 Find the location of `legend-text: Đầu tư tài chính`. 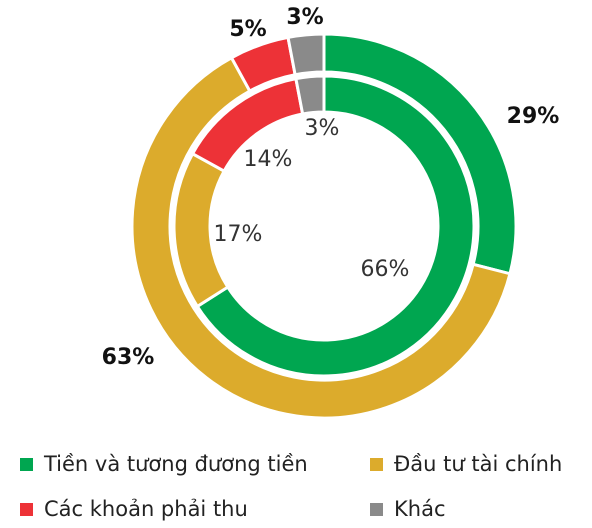

legend-text: Đầu tư tài chính is located at coordinates (478, 464).